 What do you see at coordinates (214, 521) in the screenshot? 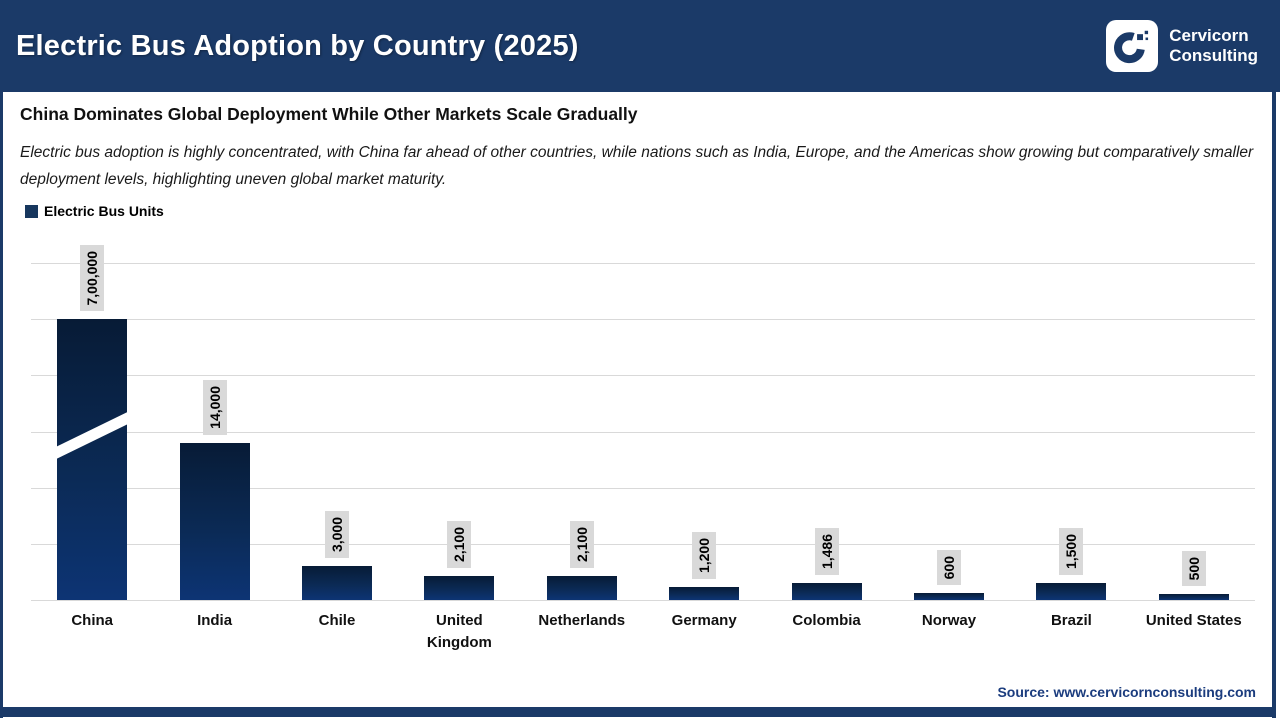
I see `bar-india` at bounding box center [214, 521].